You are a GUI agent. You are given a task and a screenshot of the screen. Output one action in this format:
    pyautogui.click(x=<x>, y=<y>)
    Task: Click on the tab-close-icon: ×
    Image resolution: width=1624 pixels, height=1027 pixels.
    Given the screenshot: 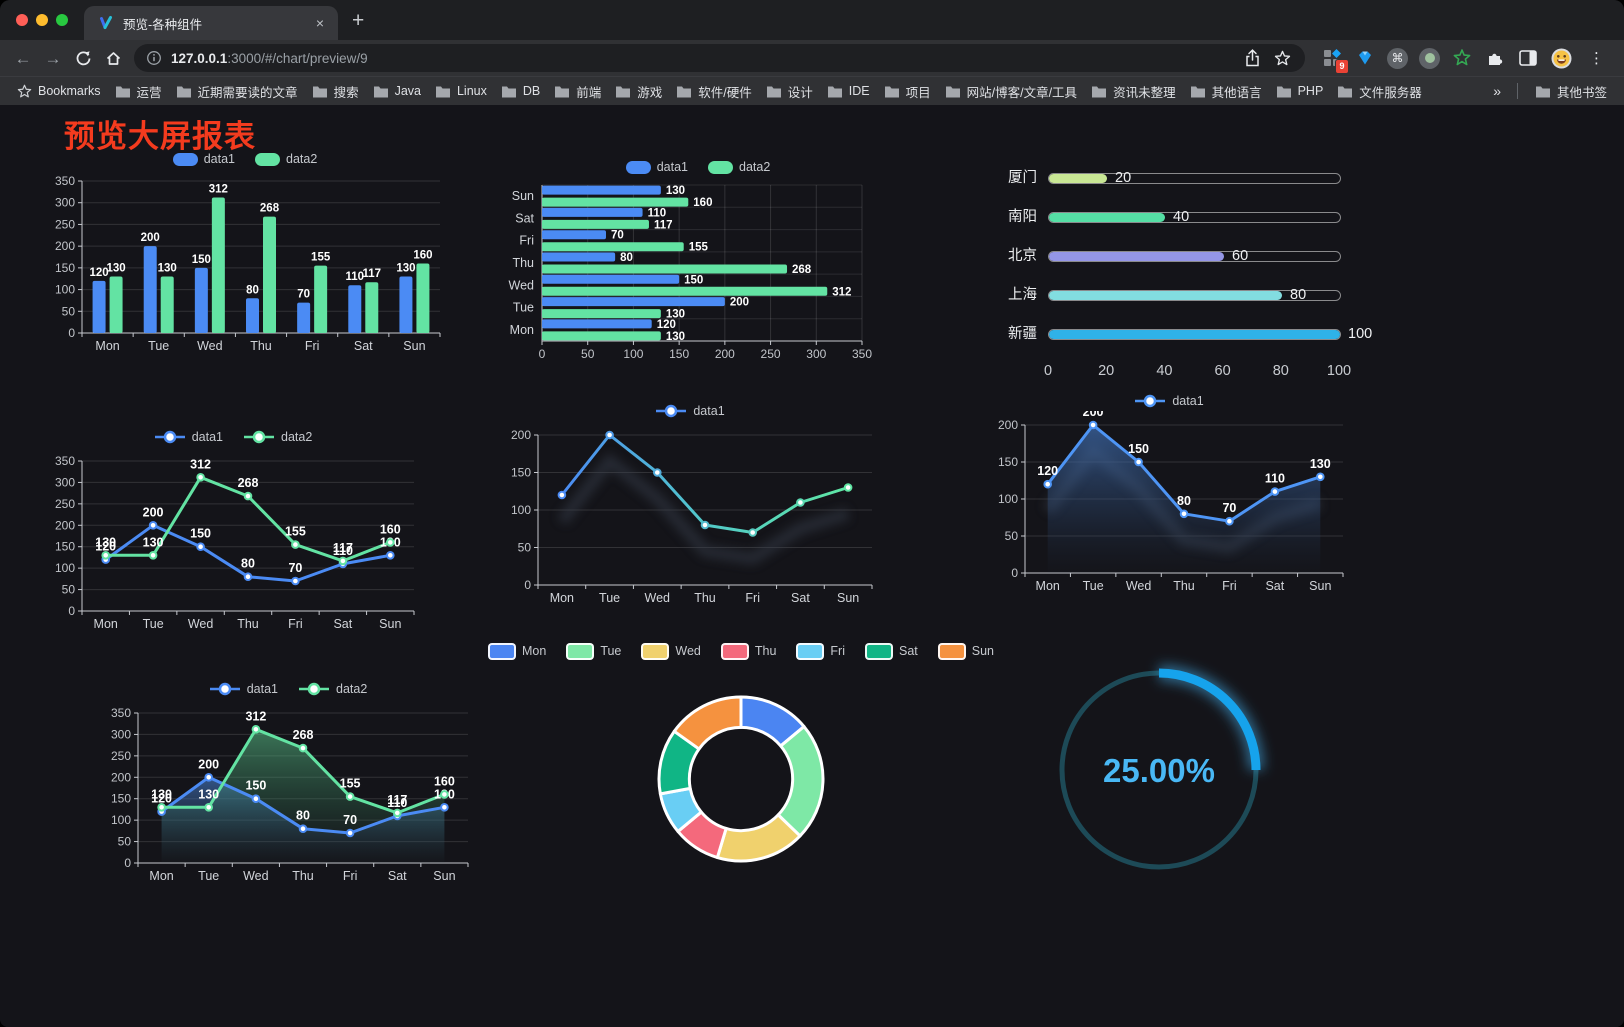 What is the action you would take?
    pyautogui.click(x=319, y=23)
    